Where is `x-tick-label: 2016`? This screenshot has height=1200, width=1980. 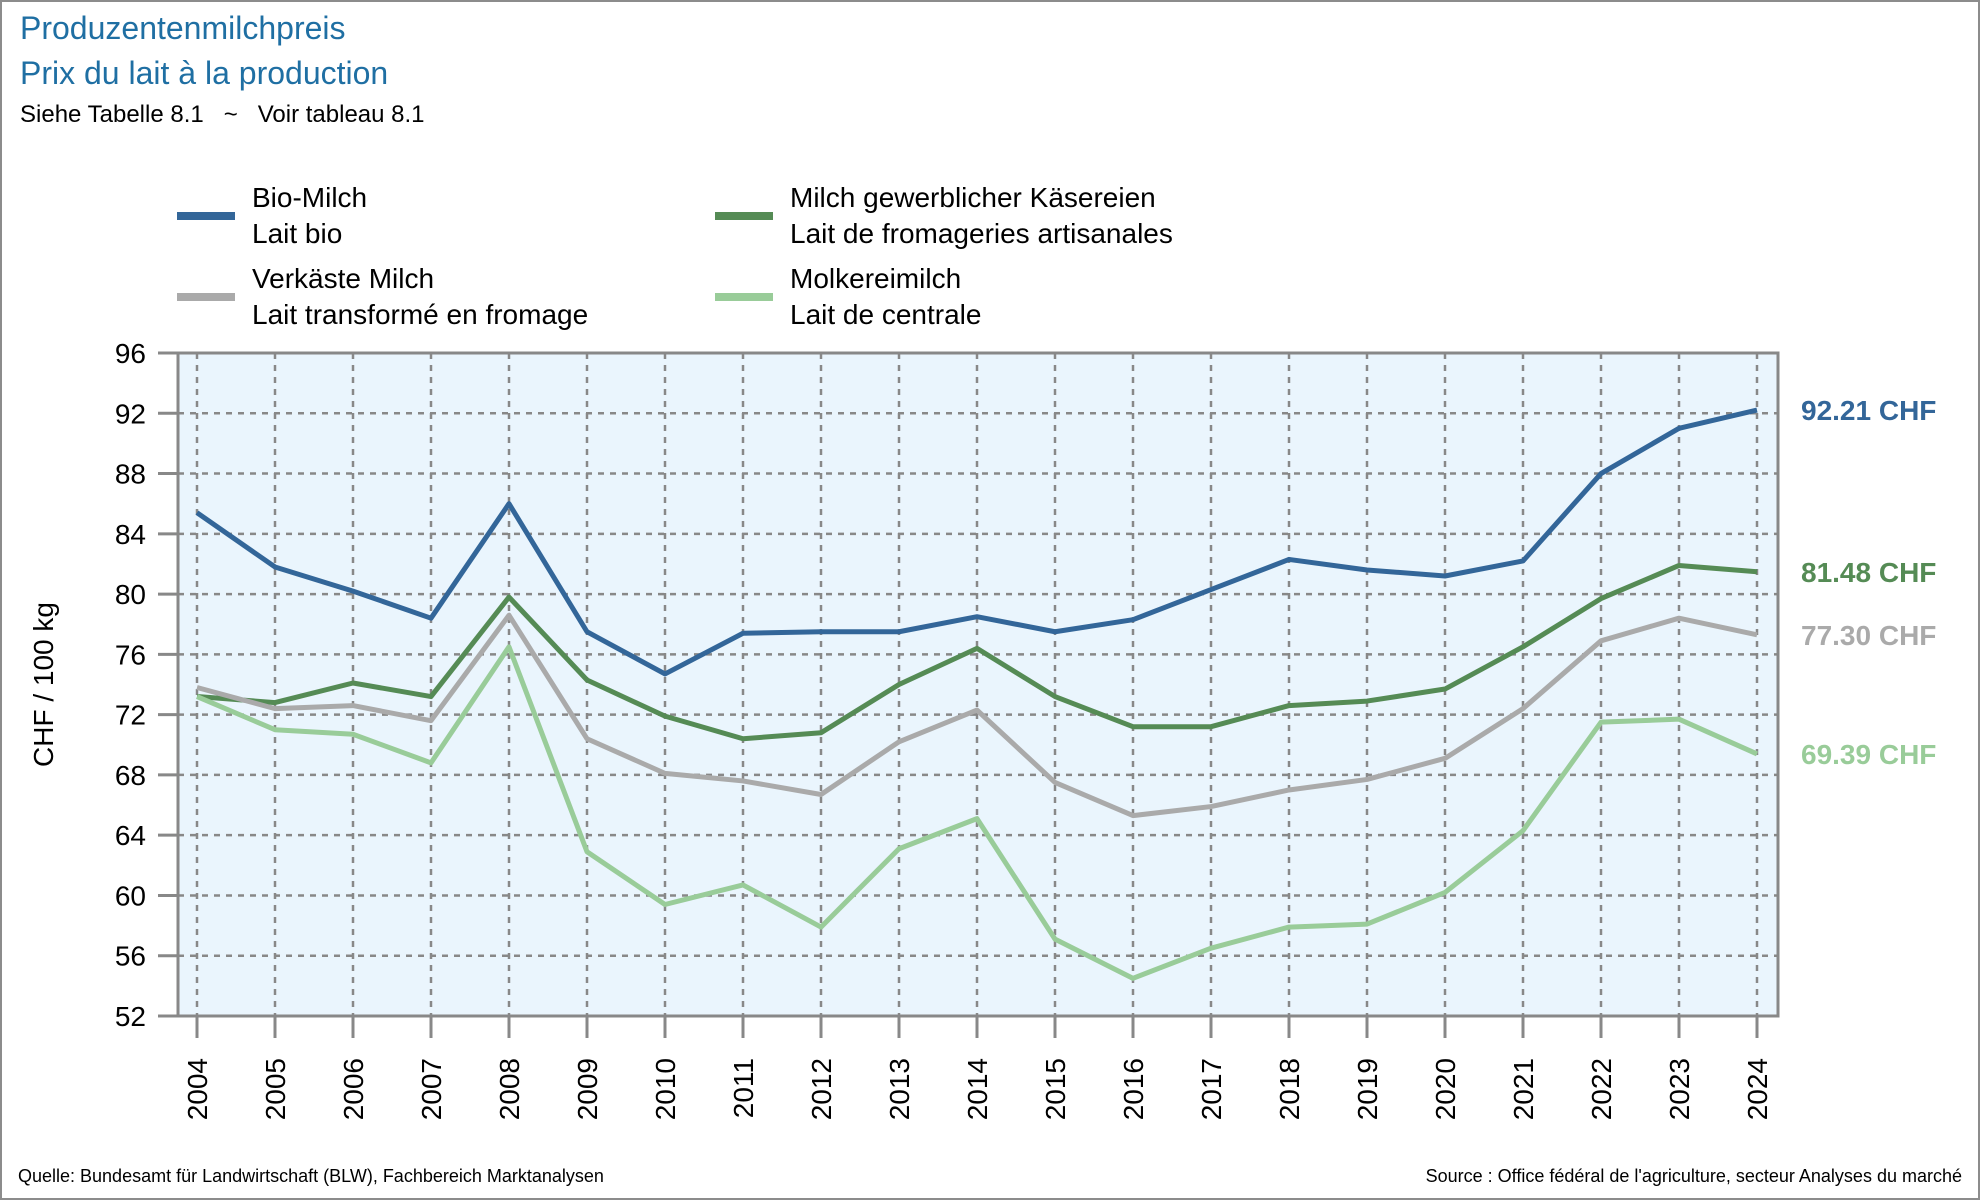 x-tick-label: 2016 is located at coordinates (1133, 1089).